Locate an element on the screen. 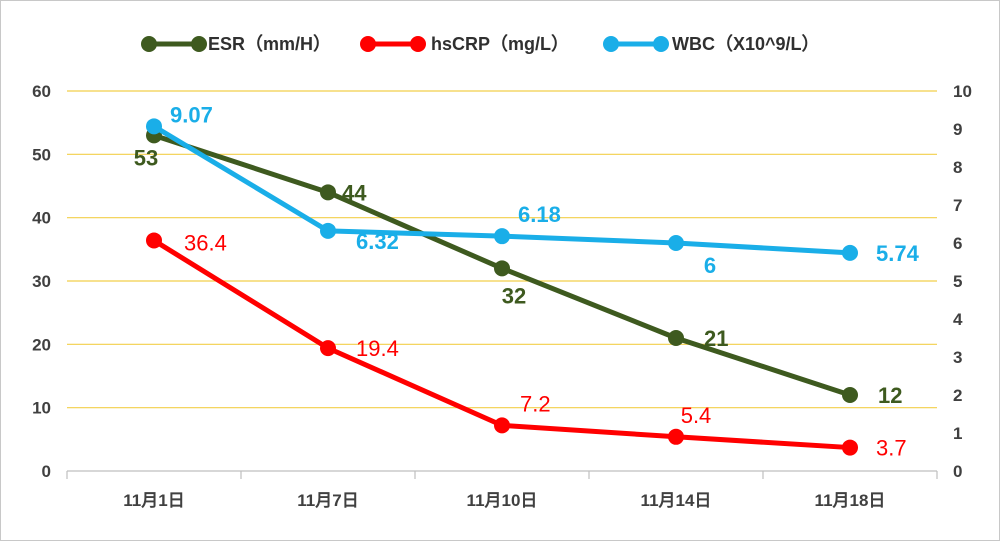 The width and height of the screenshot is (1000, 542). x-axis-tick-2: 11月10日 is located at coordinates (502, 500).